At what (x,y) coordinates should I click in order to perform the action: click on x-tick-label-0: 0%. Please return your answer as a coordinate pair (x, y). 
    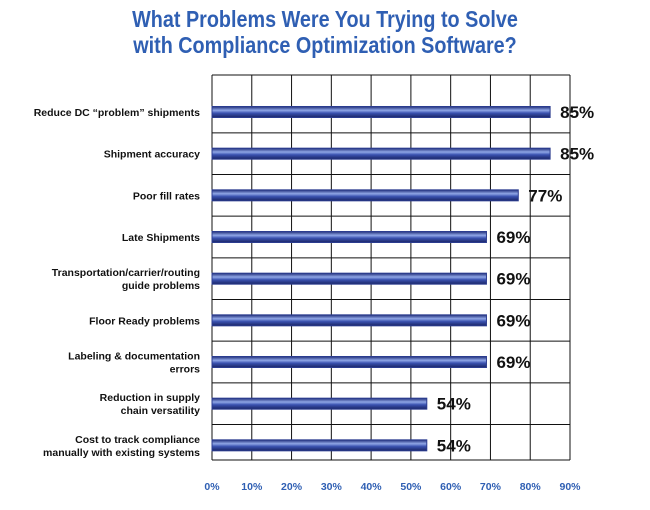
    Looking at the image, I should click on (212, 487).